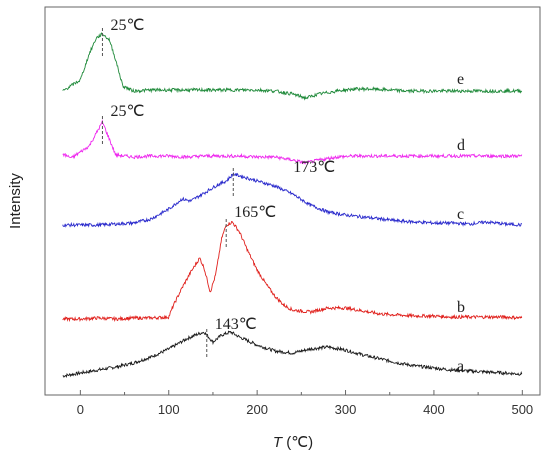  What do you see at coordinates (169, 409) in the screenshot?
I see `x-tick-label: 100` at bounding box center [169, 409].